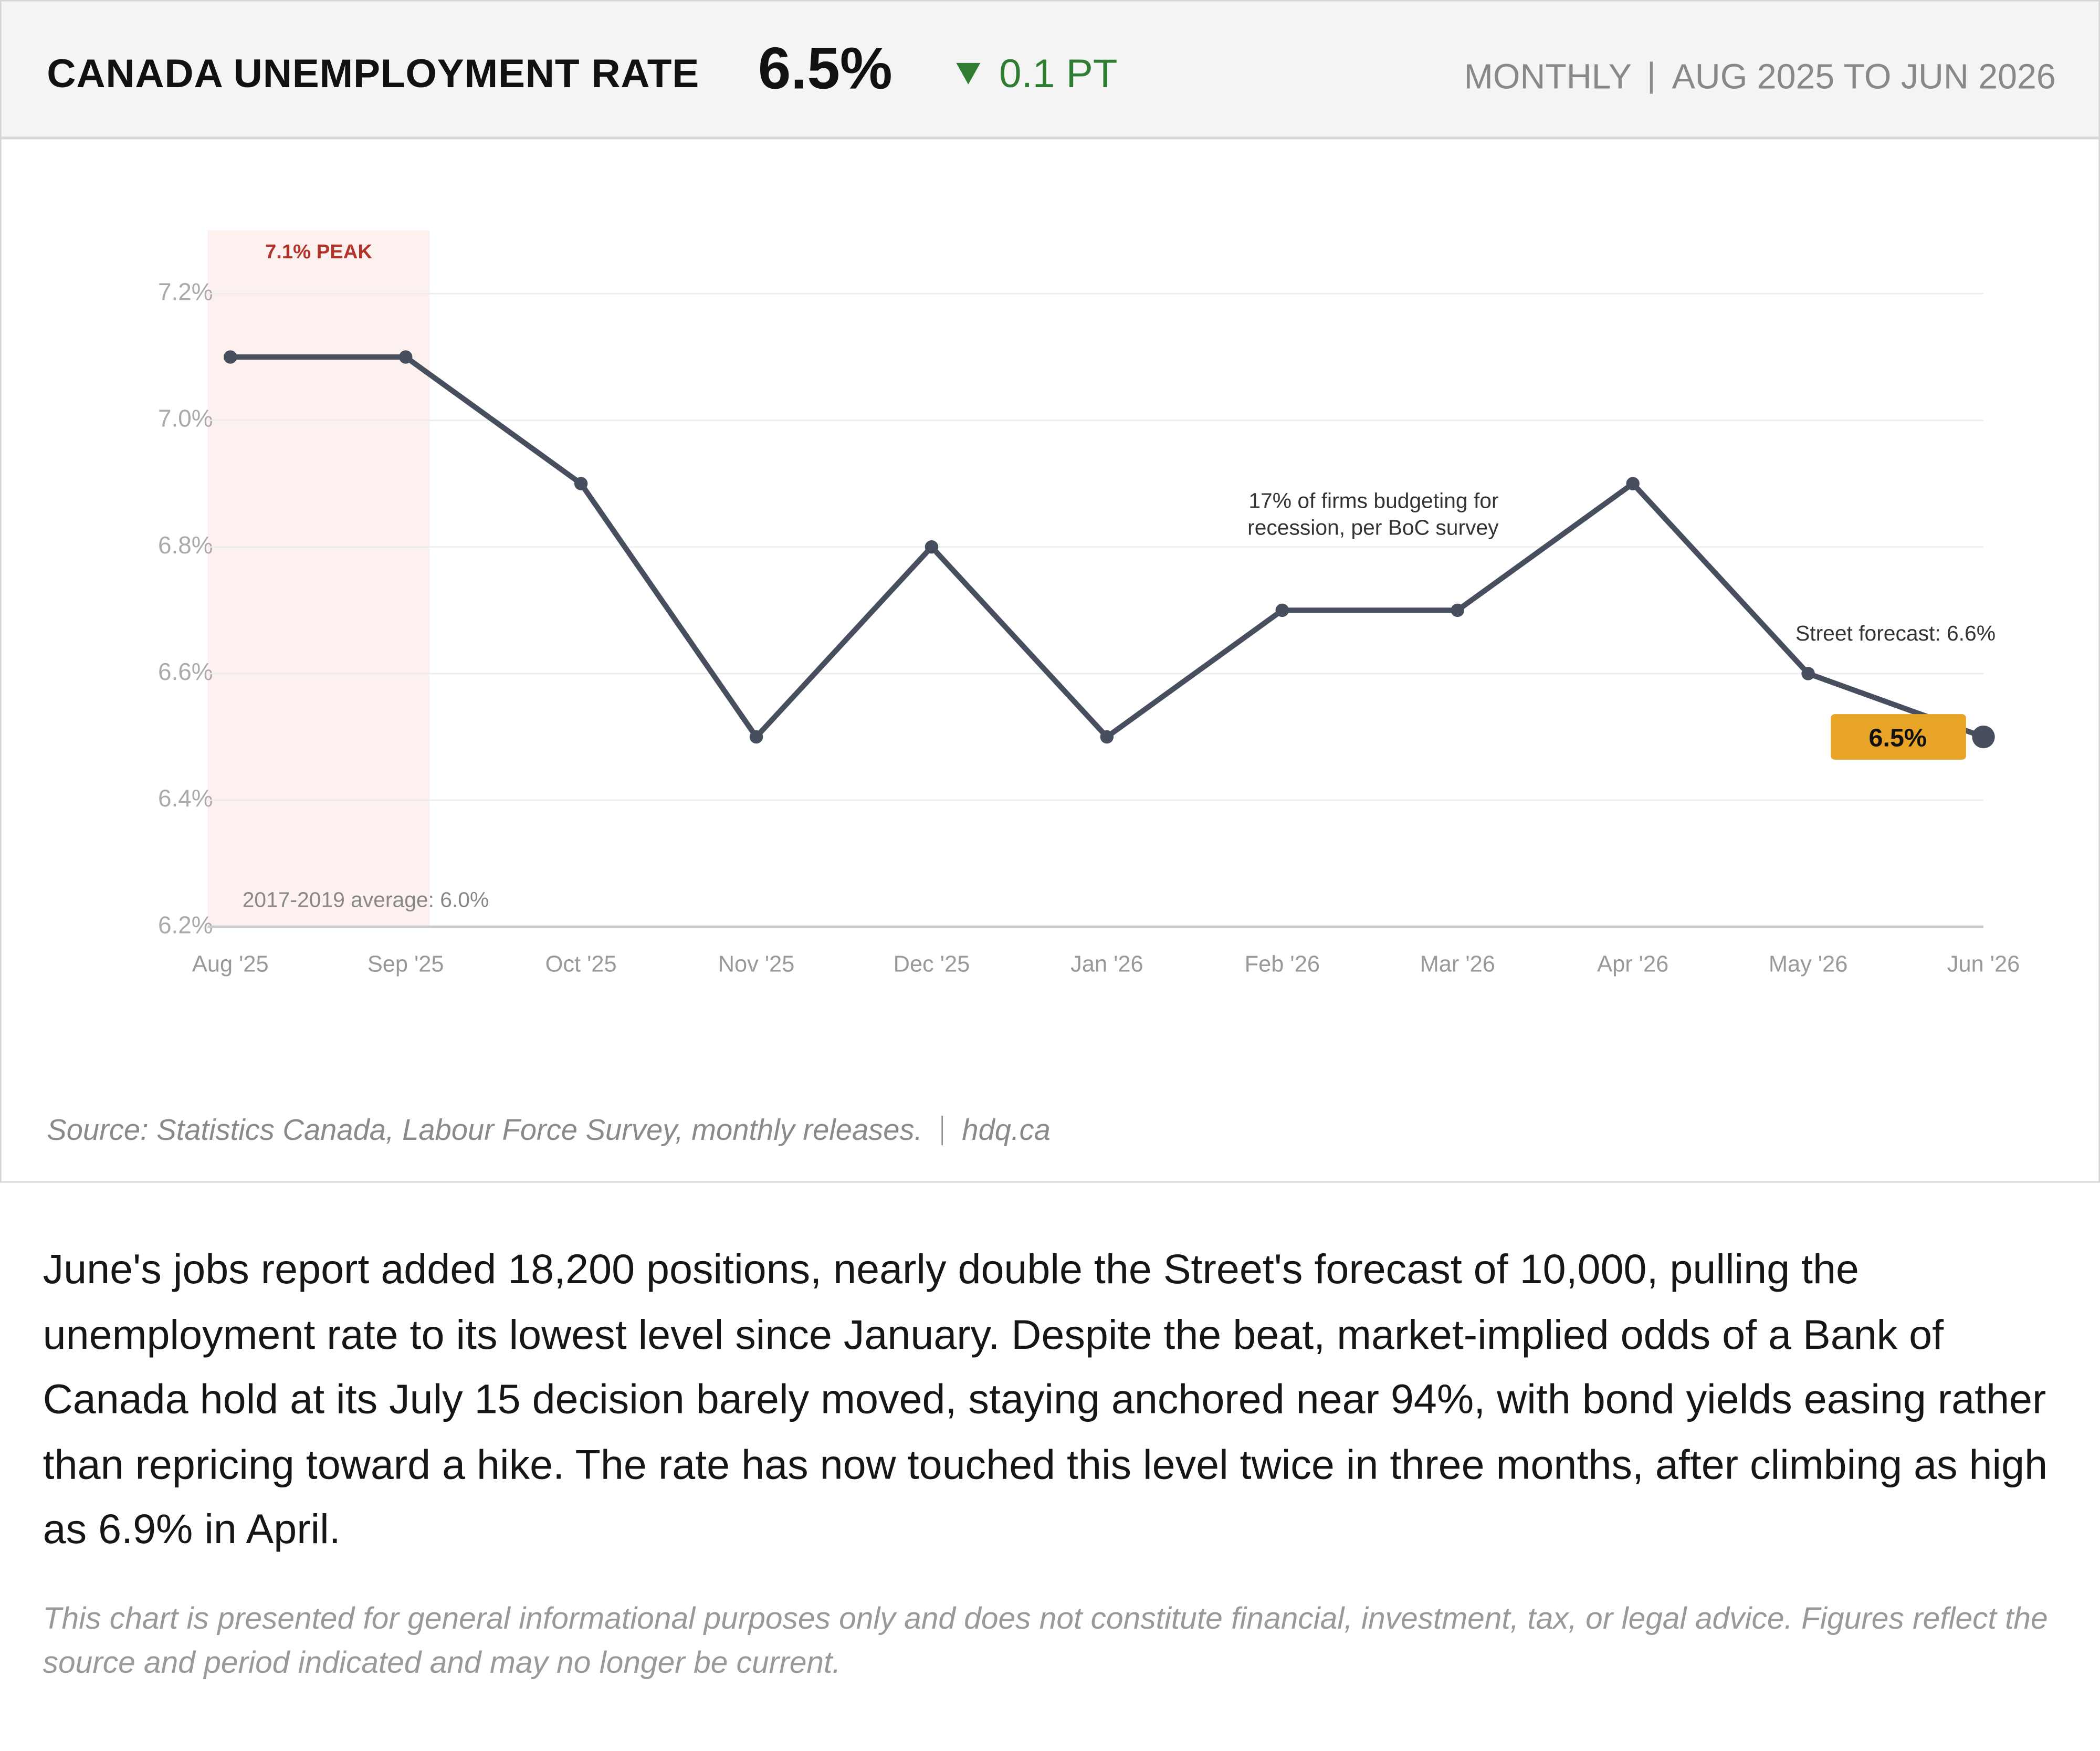  What do you see at coordinates (1864, 76) in the screenshot?
I see `period: AUG 2025 TO JUN 2026` at bounding box center [1864, 76].